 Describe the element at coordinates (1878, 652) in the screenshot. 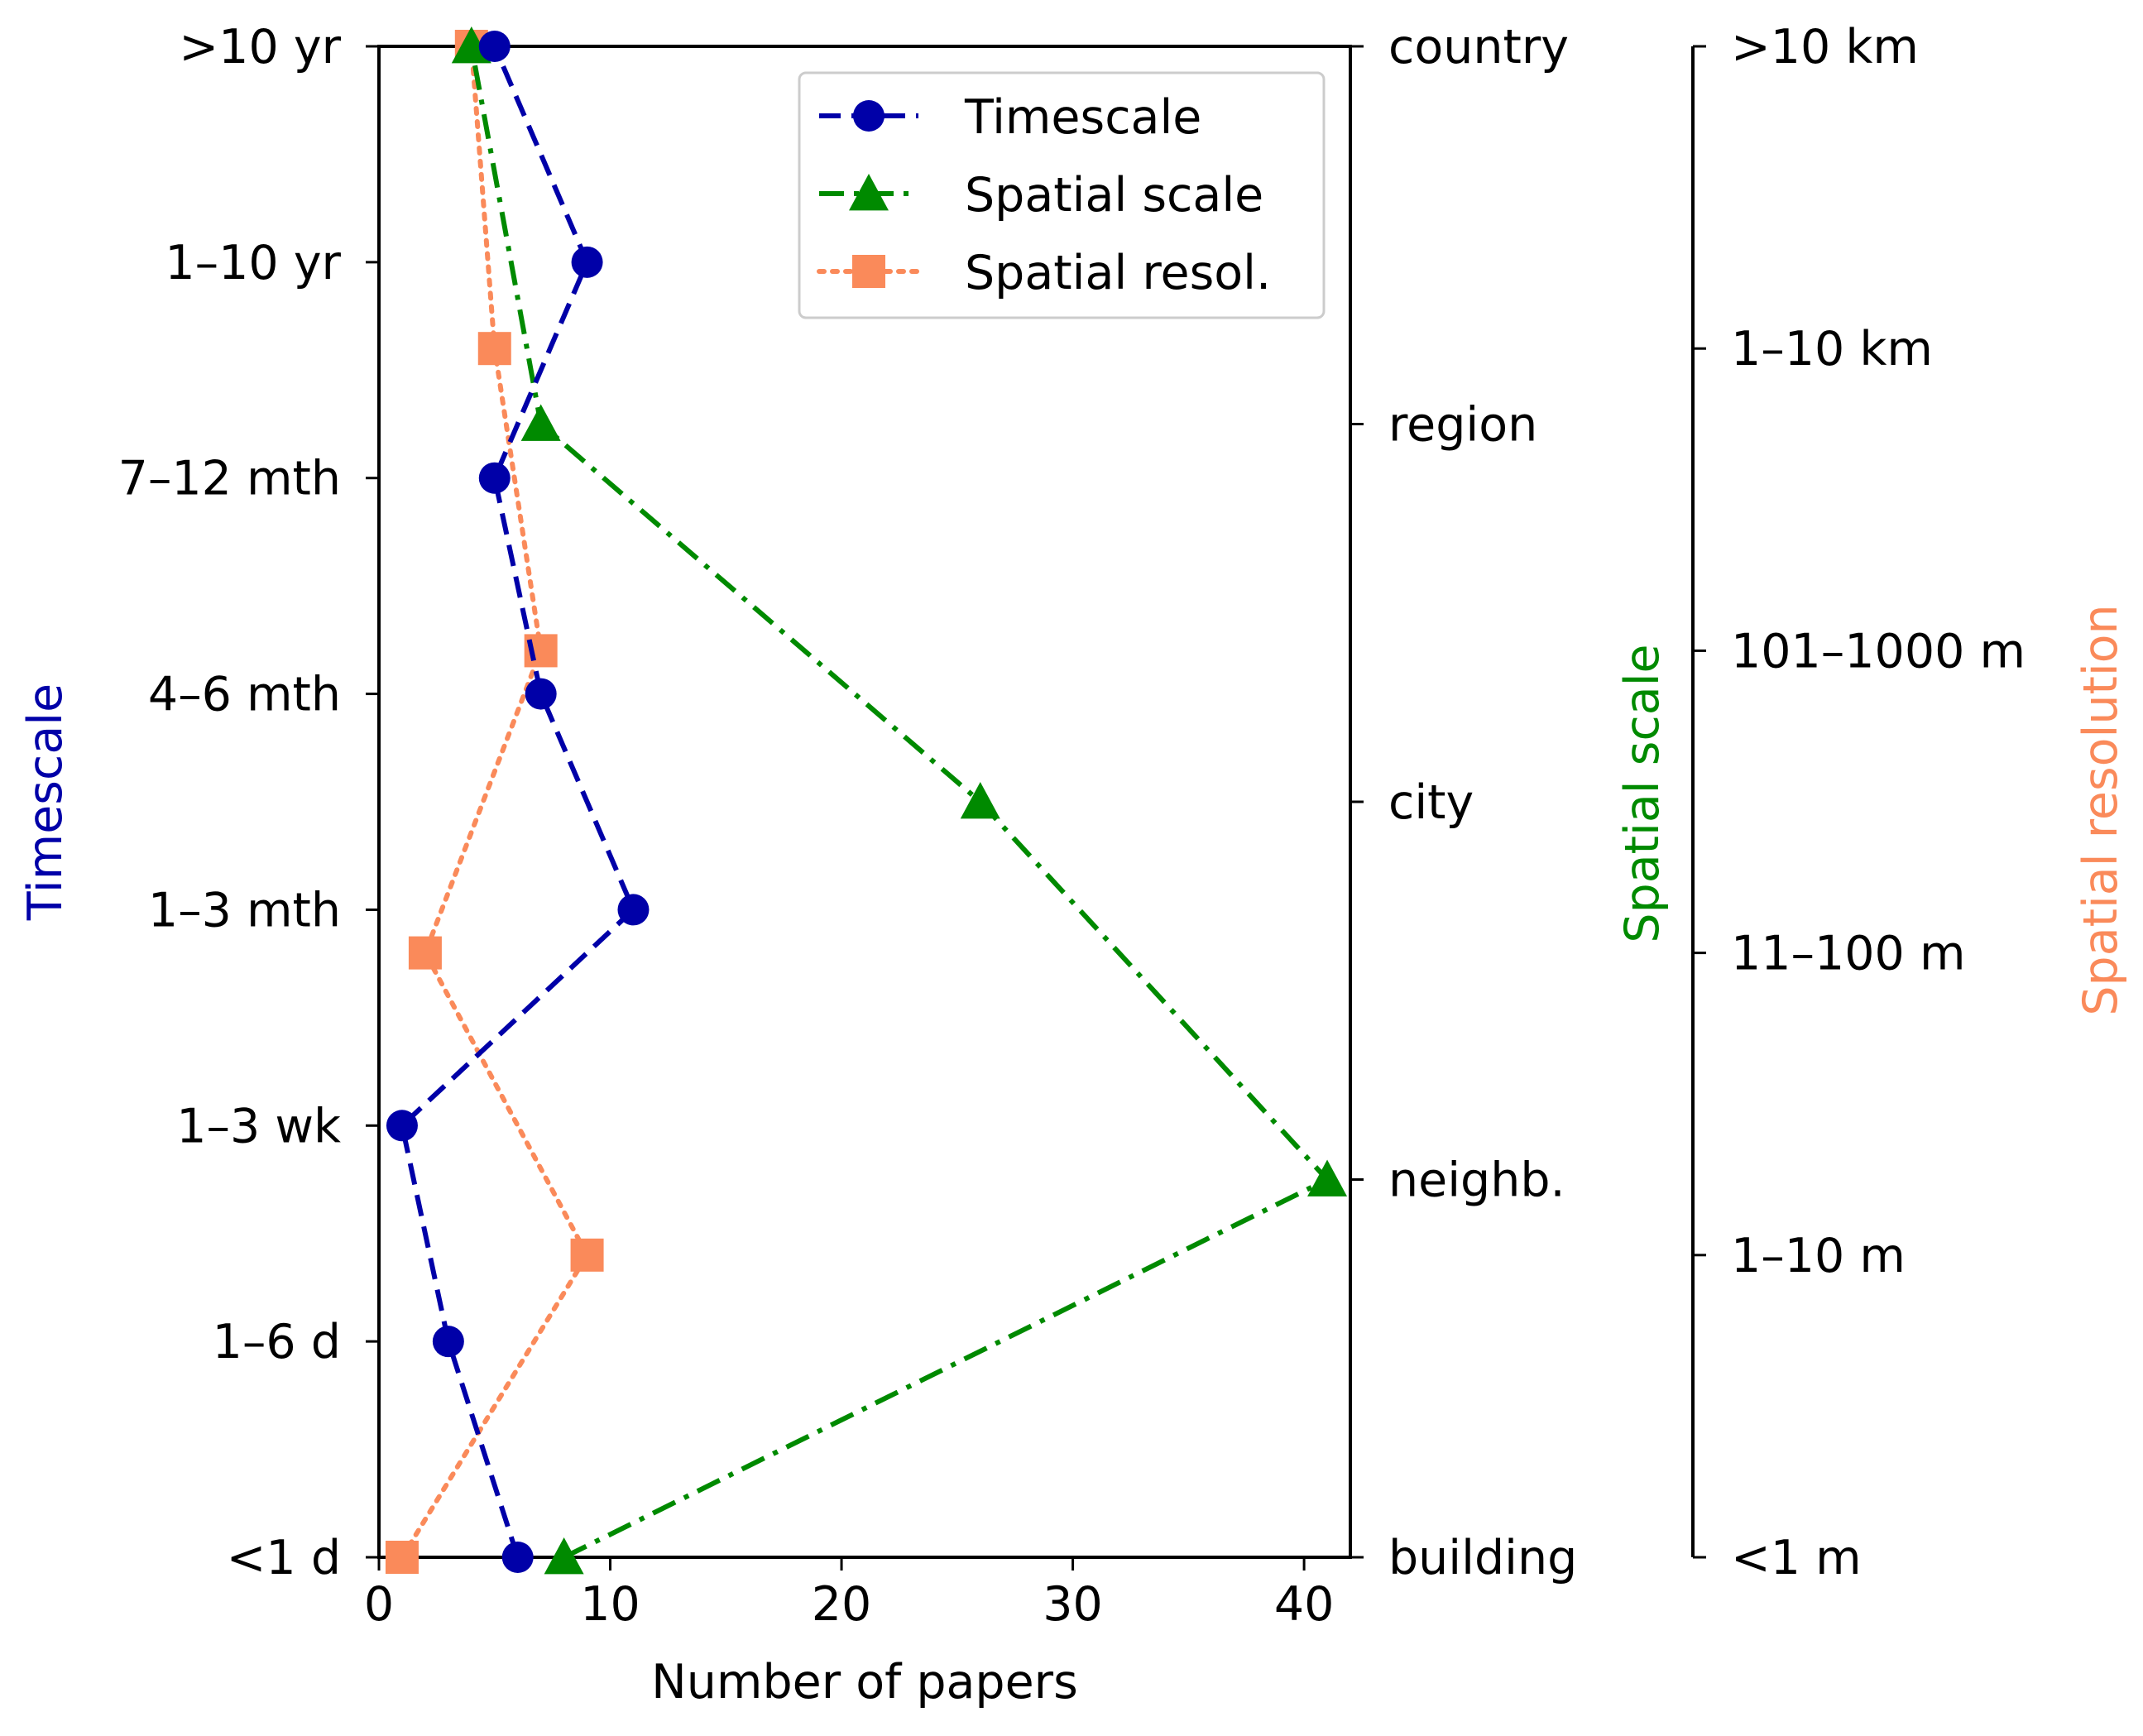

I see `spatial-resol-tick-label: 101–1000 m` at that location.